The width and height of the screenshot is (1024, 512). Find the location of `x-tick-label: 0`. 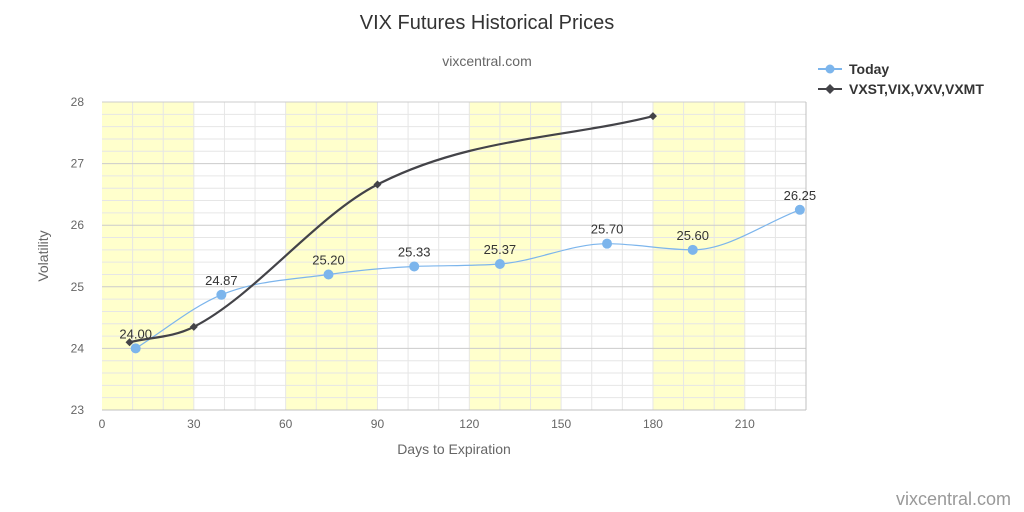

x-tick-label: 0 is located at coordinates (102, 424).